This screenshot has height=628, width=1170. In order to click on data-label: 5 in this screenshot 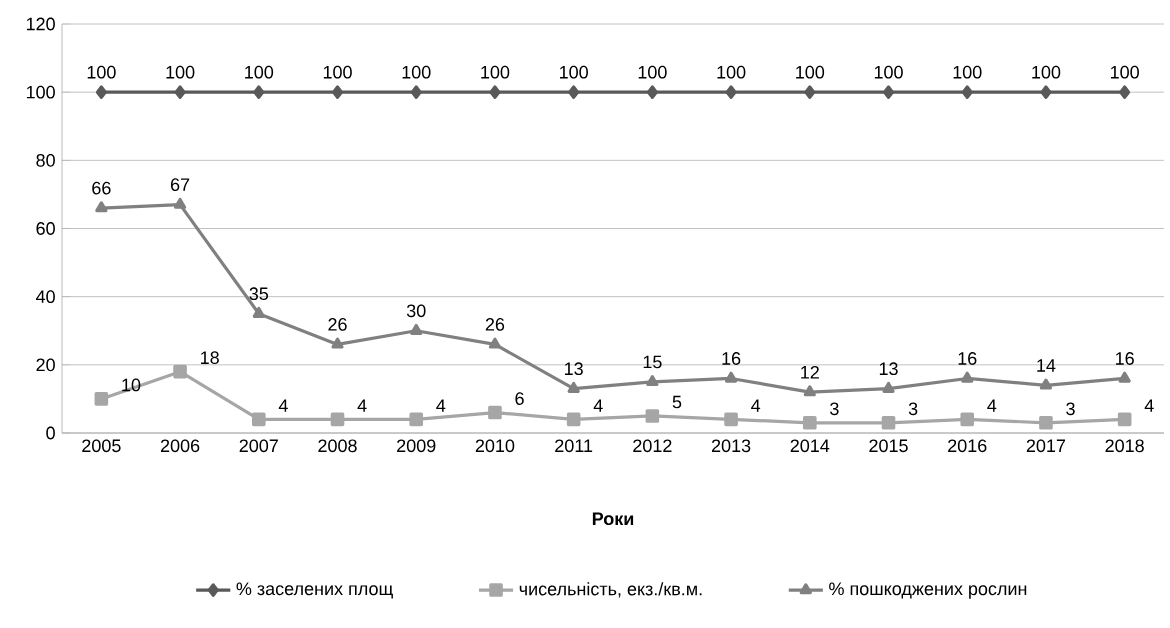, I will do `click(677, 402)`.